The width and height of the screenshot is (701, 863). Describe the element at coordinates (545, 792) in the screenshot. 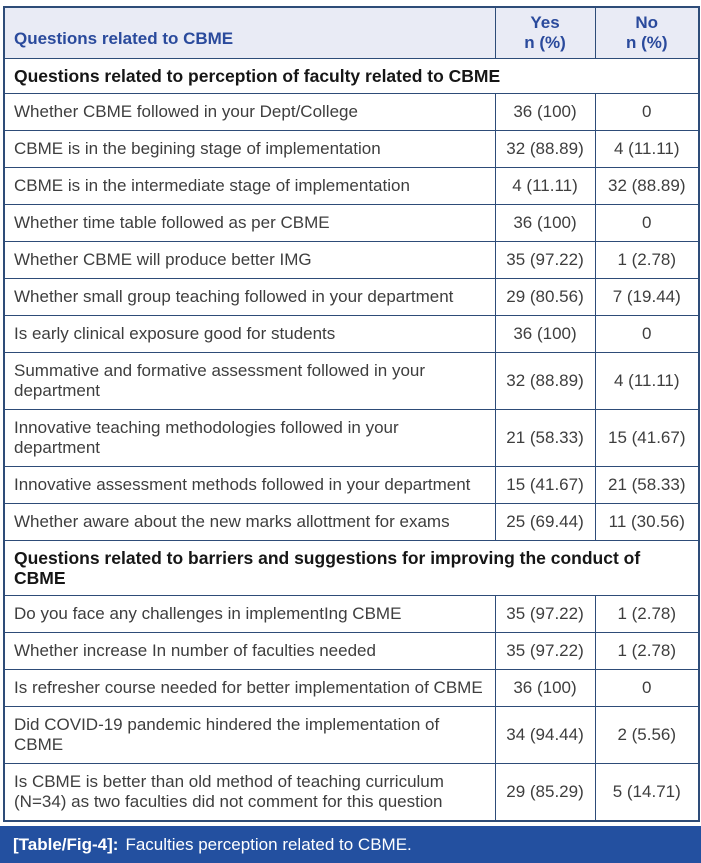

I see `yes-cell: 29 (85.29)` at that location.